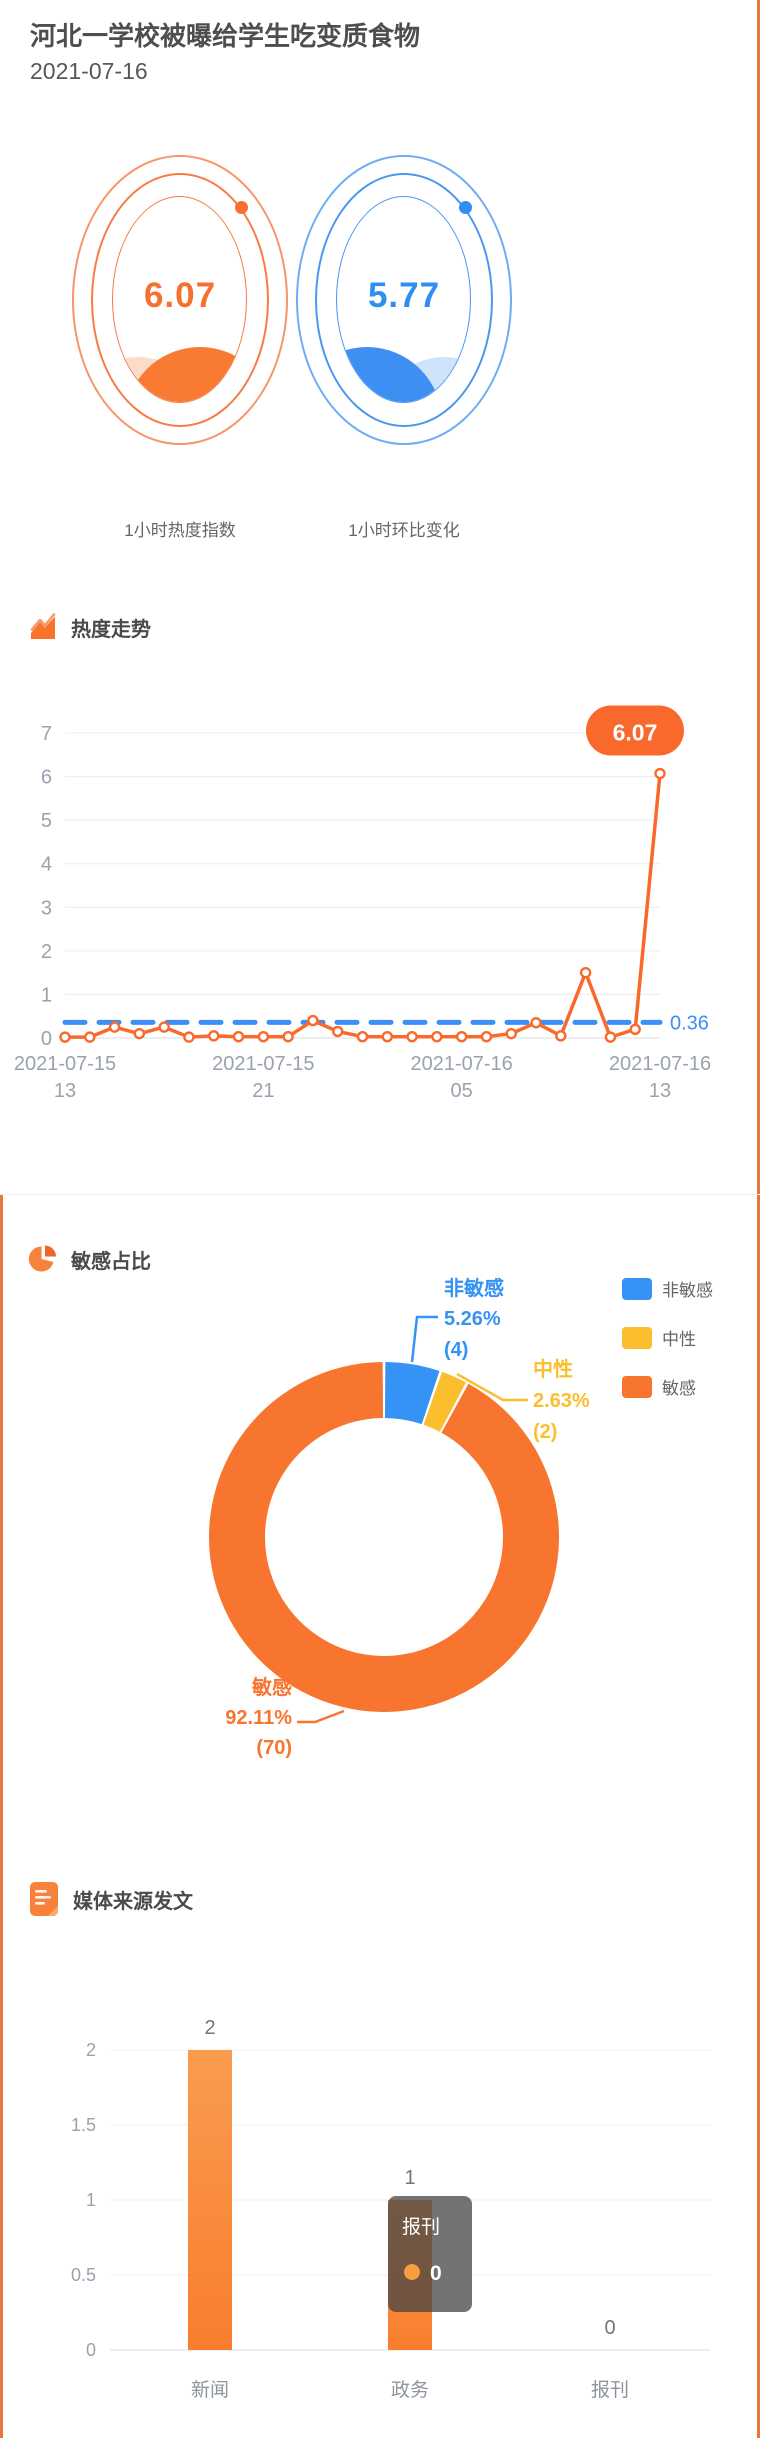 This screenshot has height=2438, width=760. I want to click on callout-text: 中性, so click(553, 1369).